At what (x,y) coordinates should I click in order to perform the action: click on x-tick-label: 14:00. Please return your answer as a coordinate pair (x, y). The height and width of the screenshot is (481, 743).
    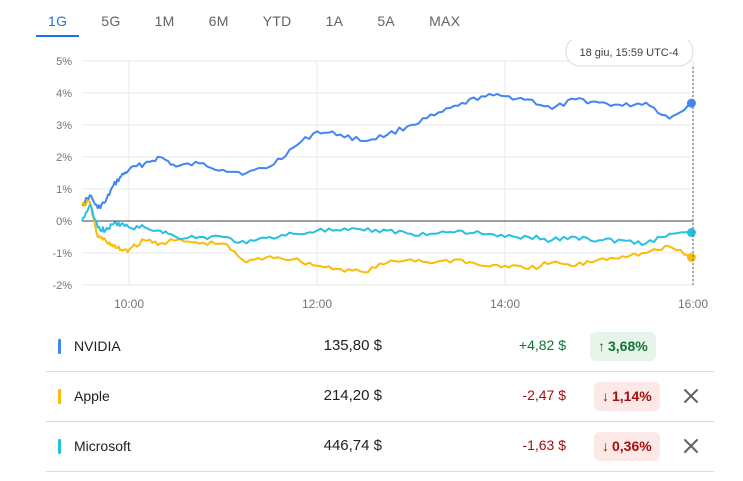
    Looking at the image, I should click on (505, 304).